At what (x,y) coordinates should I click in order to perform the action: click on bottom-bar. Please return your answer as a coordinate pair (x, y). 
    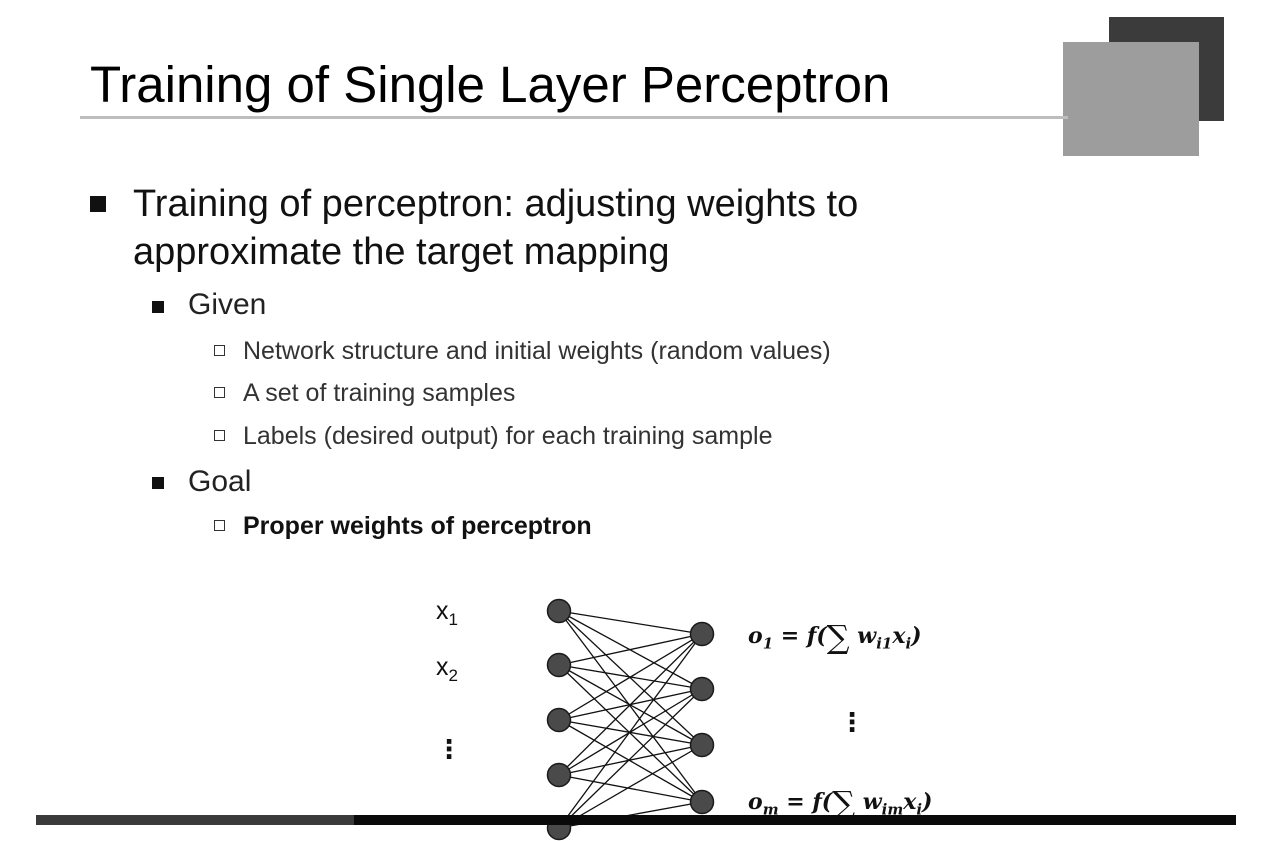
    Looking at the image, I should click on (636, 820).